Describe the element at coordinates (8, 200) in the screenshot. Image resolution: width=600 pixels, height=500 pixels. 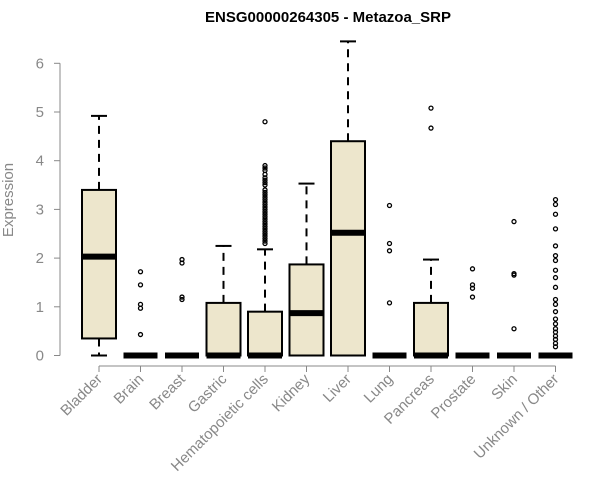
I see `y-axis-label: Expression` at that location.